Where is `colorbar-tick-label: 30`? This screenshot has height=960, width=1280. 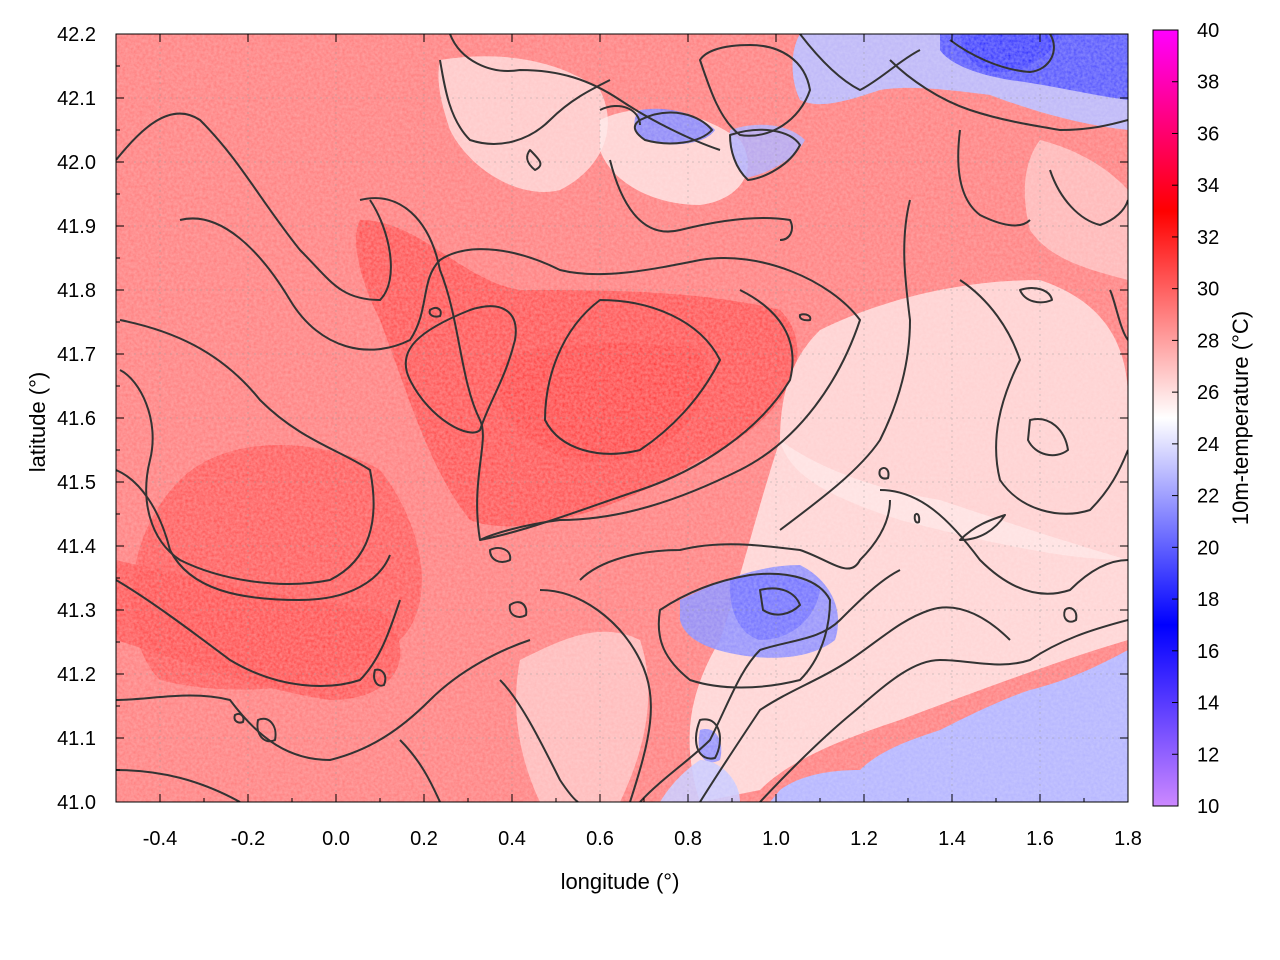
colorbar-tick-label: 30 is located at coordinates (1208, 290).